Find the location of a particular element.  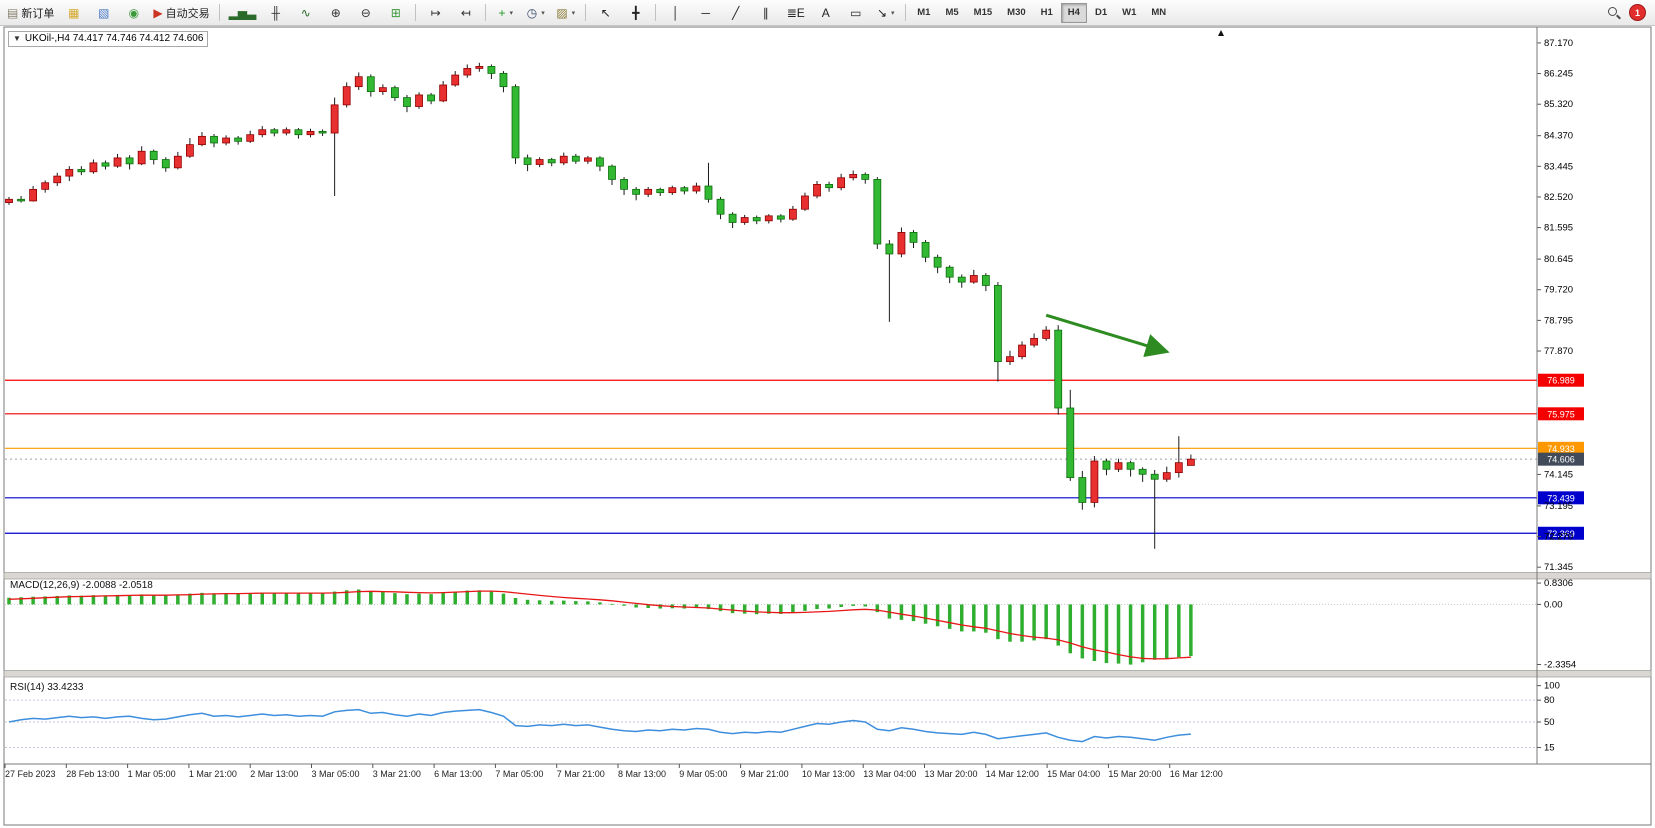

vertical-line-button: │ is located at coordinates (675, 13).